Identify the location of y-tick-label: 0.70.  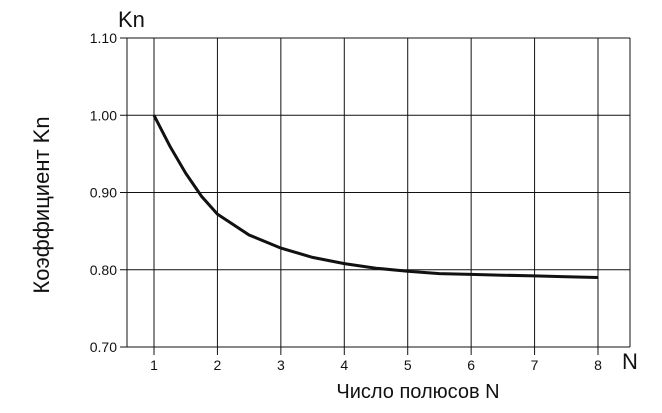
(103, 347).